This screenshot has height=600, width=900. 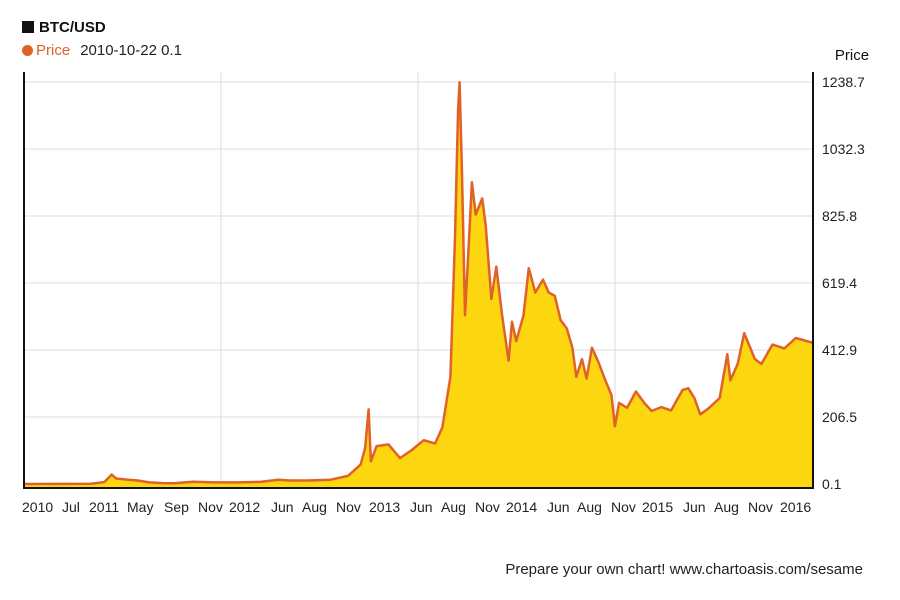 What do you see at coordinates (71, 507) in the screenshot?
I see `x-tick-label: Jul` at bounding box center [71, 507].